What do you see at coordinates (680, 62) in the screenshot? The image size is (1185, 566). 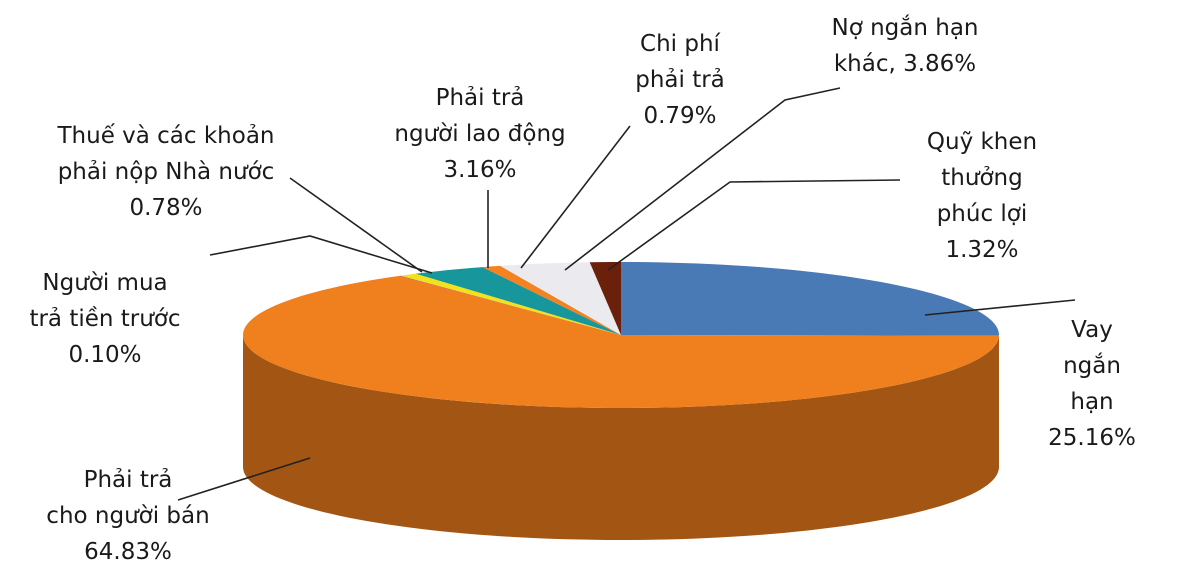 I see `label-category: Chi phí phải trả` at bounding box center [680, 62].